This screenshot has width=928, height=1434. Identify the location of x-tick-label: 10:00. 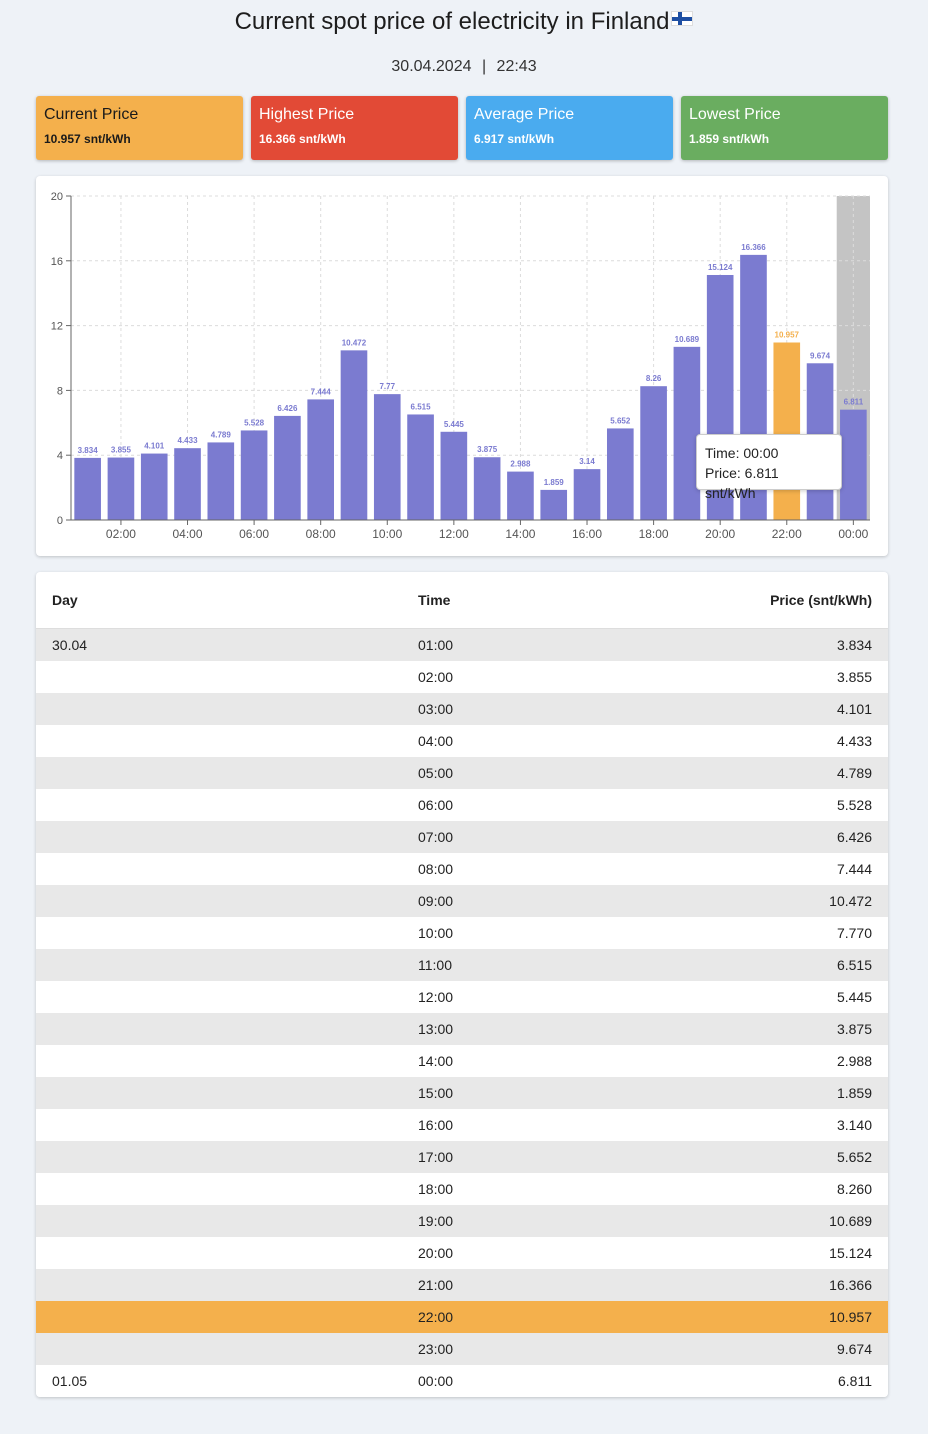
(387, 534).